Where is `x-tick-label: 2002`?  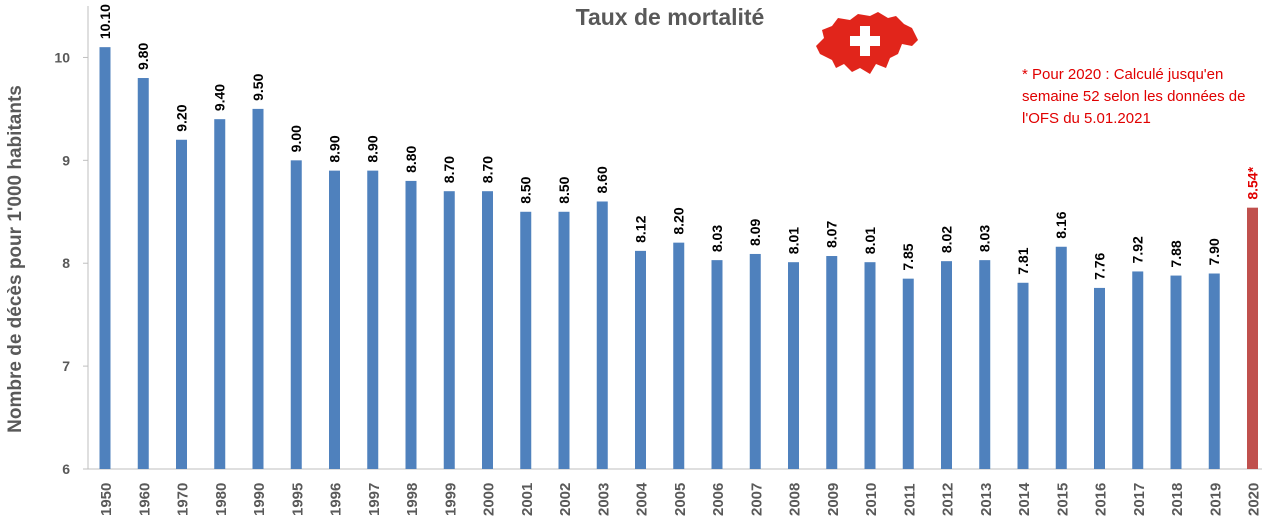 x-tick-label: 2002 is located at coordinates (565, 499).